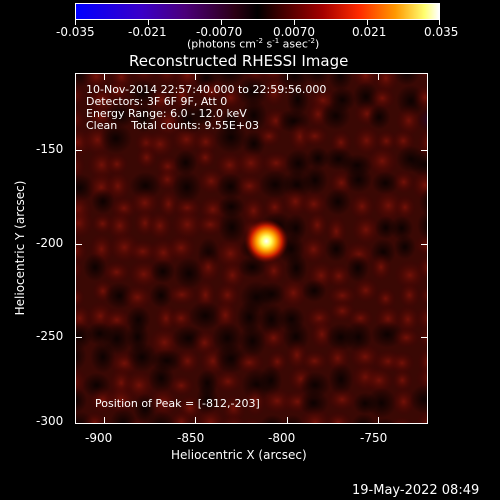 This screenshot has height=500, width=500. Describe the element at coordinates (416, 490) in the screenshot. I see `timestamp: 19-May-2022 08:49` at that location.